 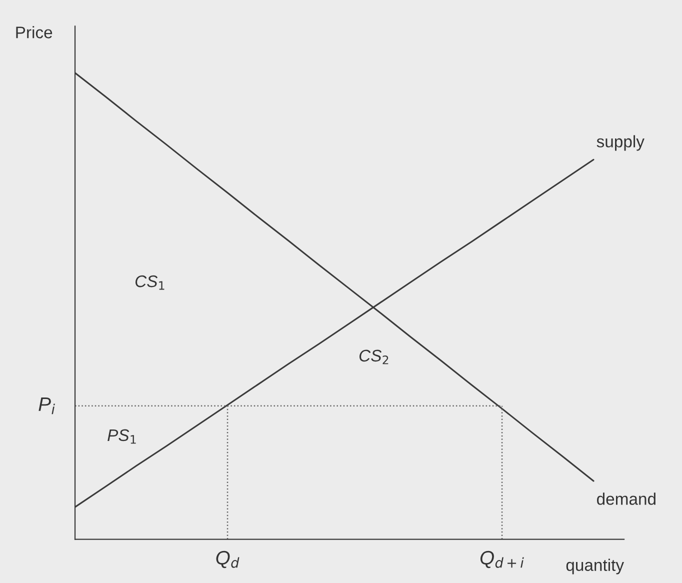 What do you see at coordinates (373, 357) in the screenshot?
I see `annotation: CS$_{2}$` at bounding box center [373, 357].